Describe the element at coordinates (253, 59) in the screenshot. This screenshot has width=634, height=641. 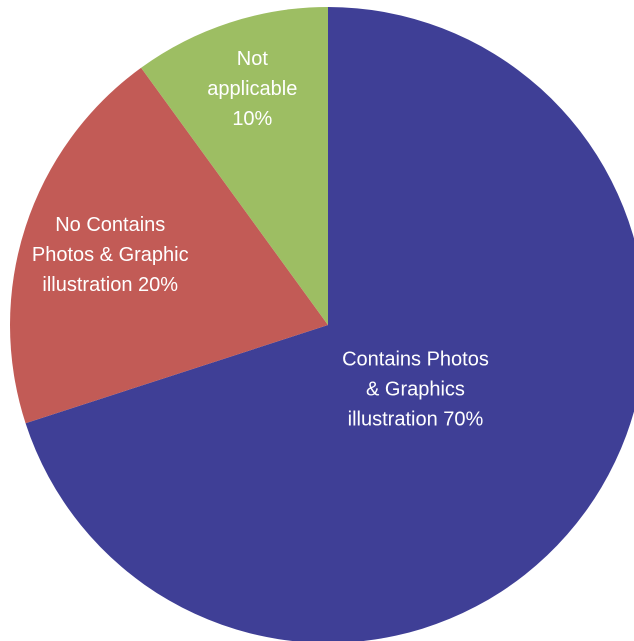
I see `pie-slice-label-line: Not` at that location.